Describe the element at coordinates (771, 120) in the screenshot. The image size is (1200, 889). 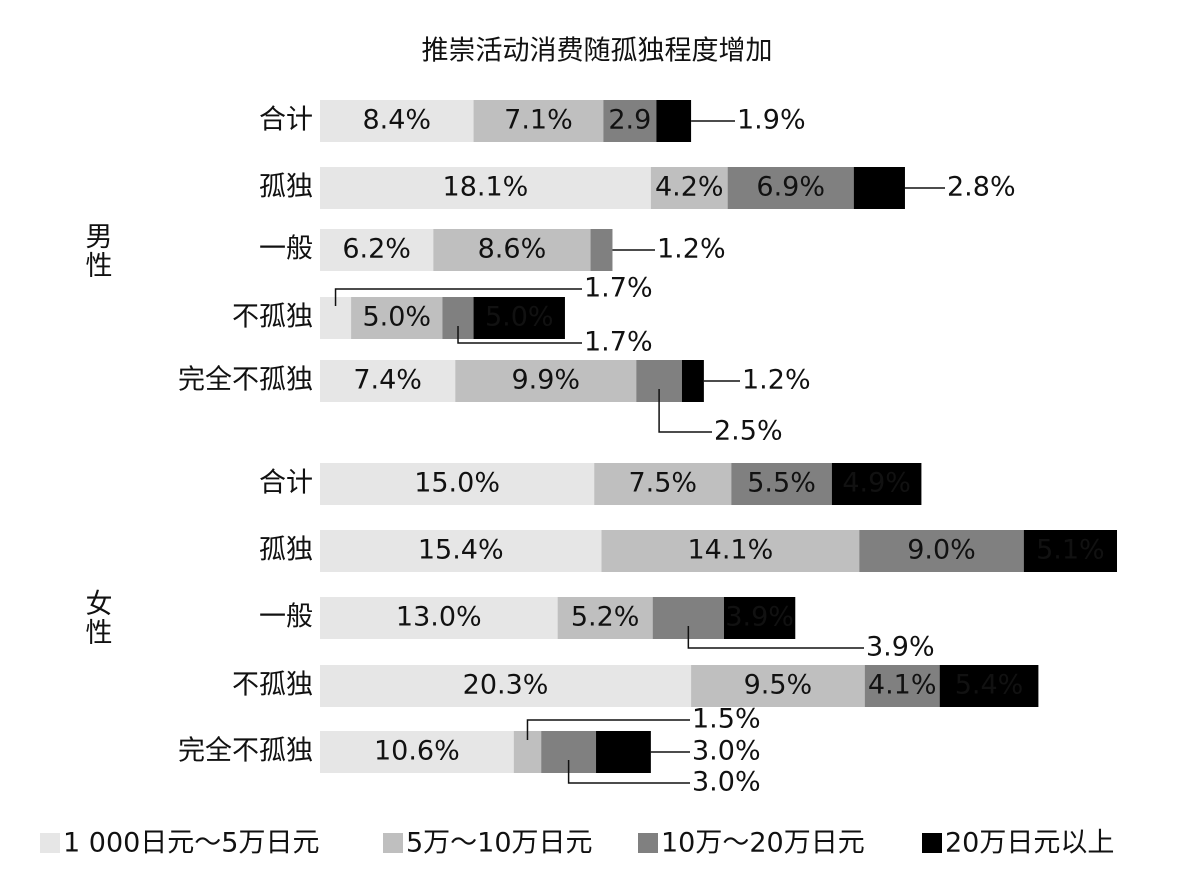
I see `value-label: 1.9%` at that location.